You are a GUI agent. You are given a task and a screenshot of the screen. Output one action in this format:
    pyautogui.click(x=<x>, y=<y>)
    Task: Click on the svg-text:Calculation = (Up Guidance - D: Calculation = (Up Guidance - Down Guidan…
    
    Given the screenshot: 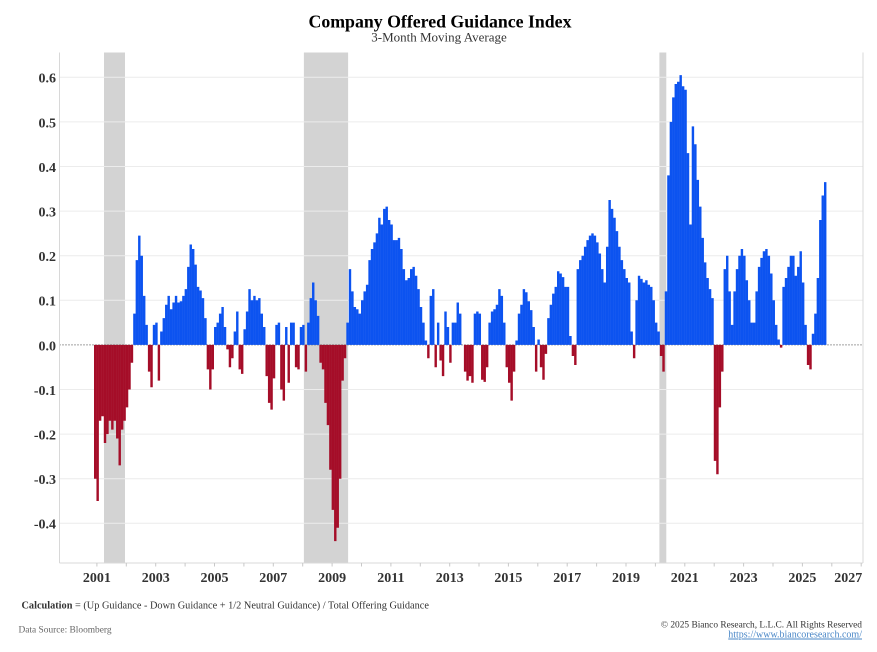 What is the action you would take?
    pyautogui.click(x=226, y=606)
    